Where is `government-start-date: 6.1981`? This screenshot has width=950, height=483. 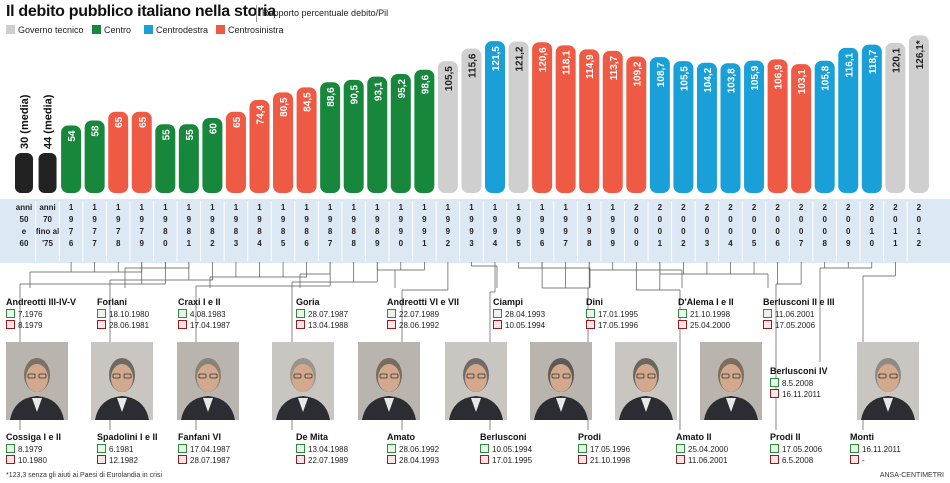 government-start-date: 6.1981 is located at coordinates (115, 449).